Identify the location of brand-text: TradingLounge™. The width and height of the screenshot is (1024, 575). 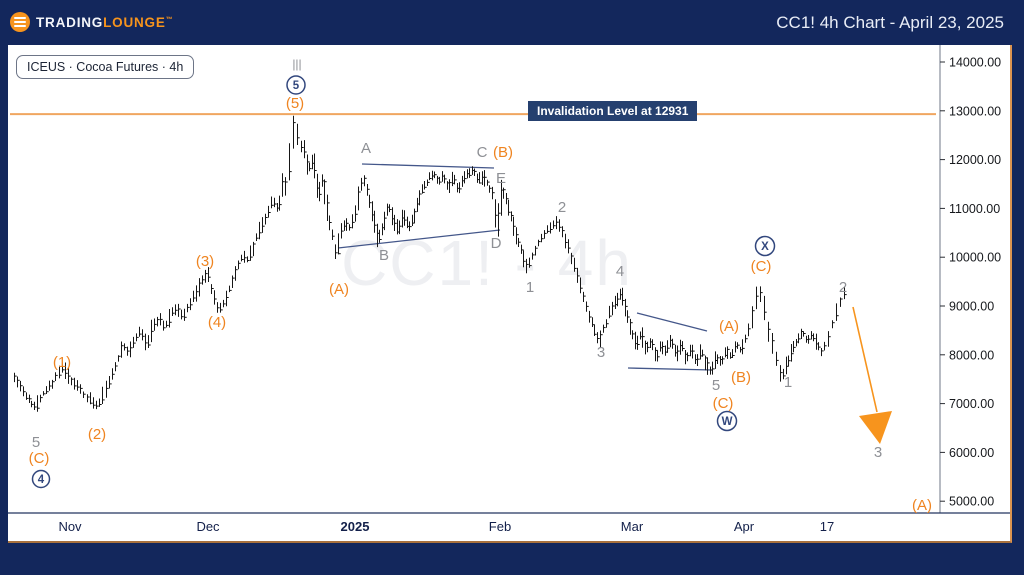
(104, 22).